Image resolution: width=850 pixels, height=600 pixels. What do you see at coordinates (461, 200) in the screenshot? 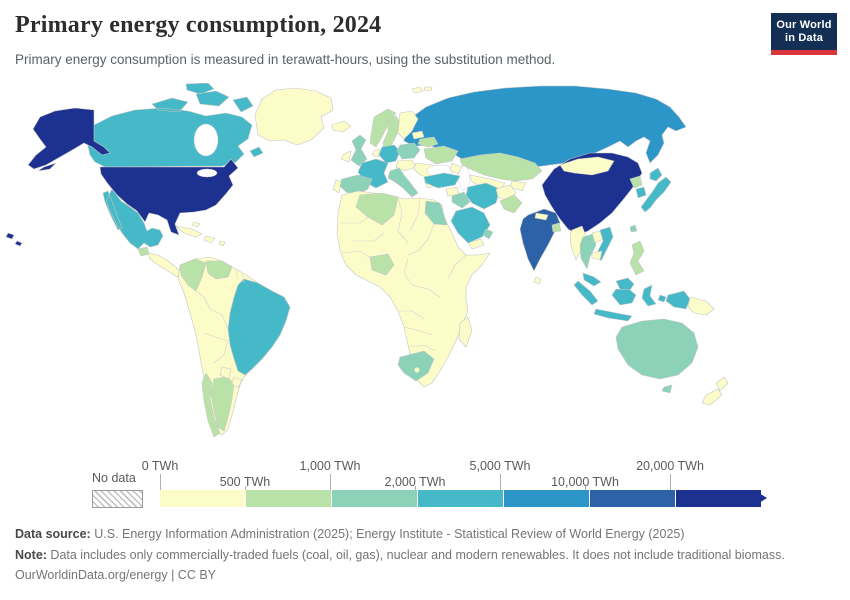
I see `country-iraq` at bounding box center [461, 200].